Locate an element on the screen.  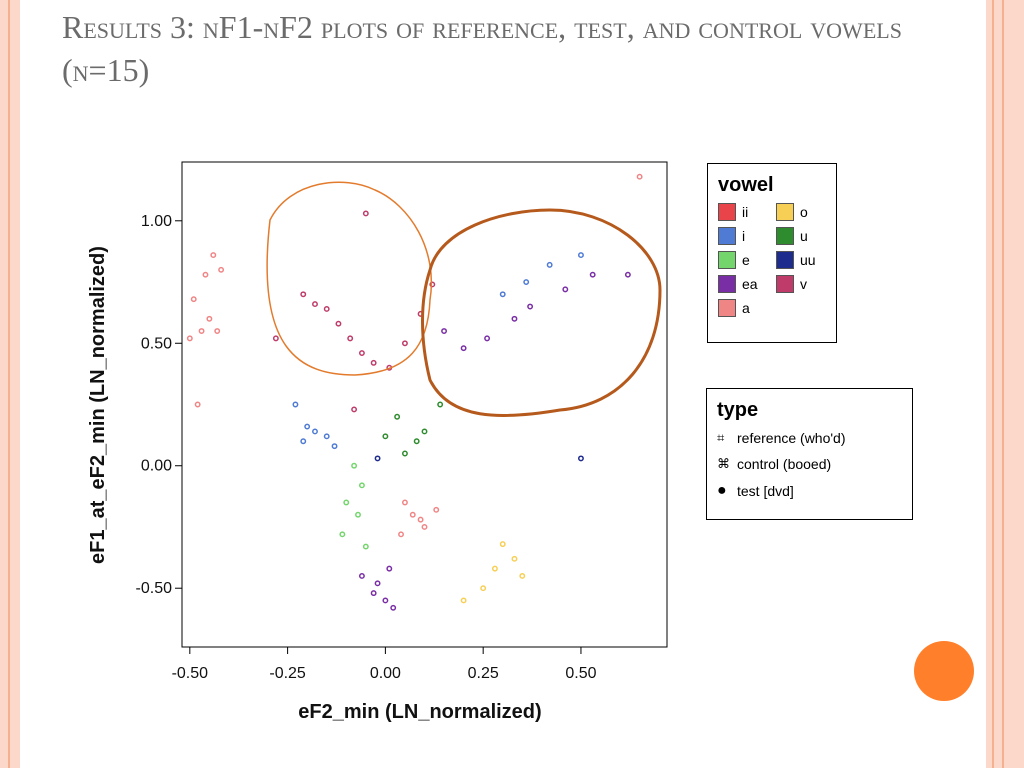
y-tick: 0.00 is located at coordinates (156, 466).